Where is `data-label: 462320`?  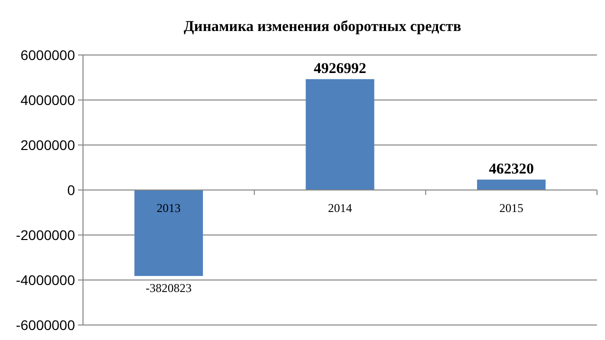
data-label: 462320 is located at coordinates (511, 170).